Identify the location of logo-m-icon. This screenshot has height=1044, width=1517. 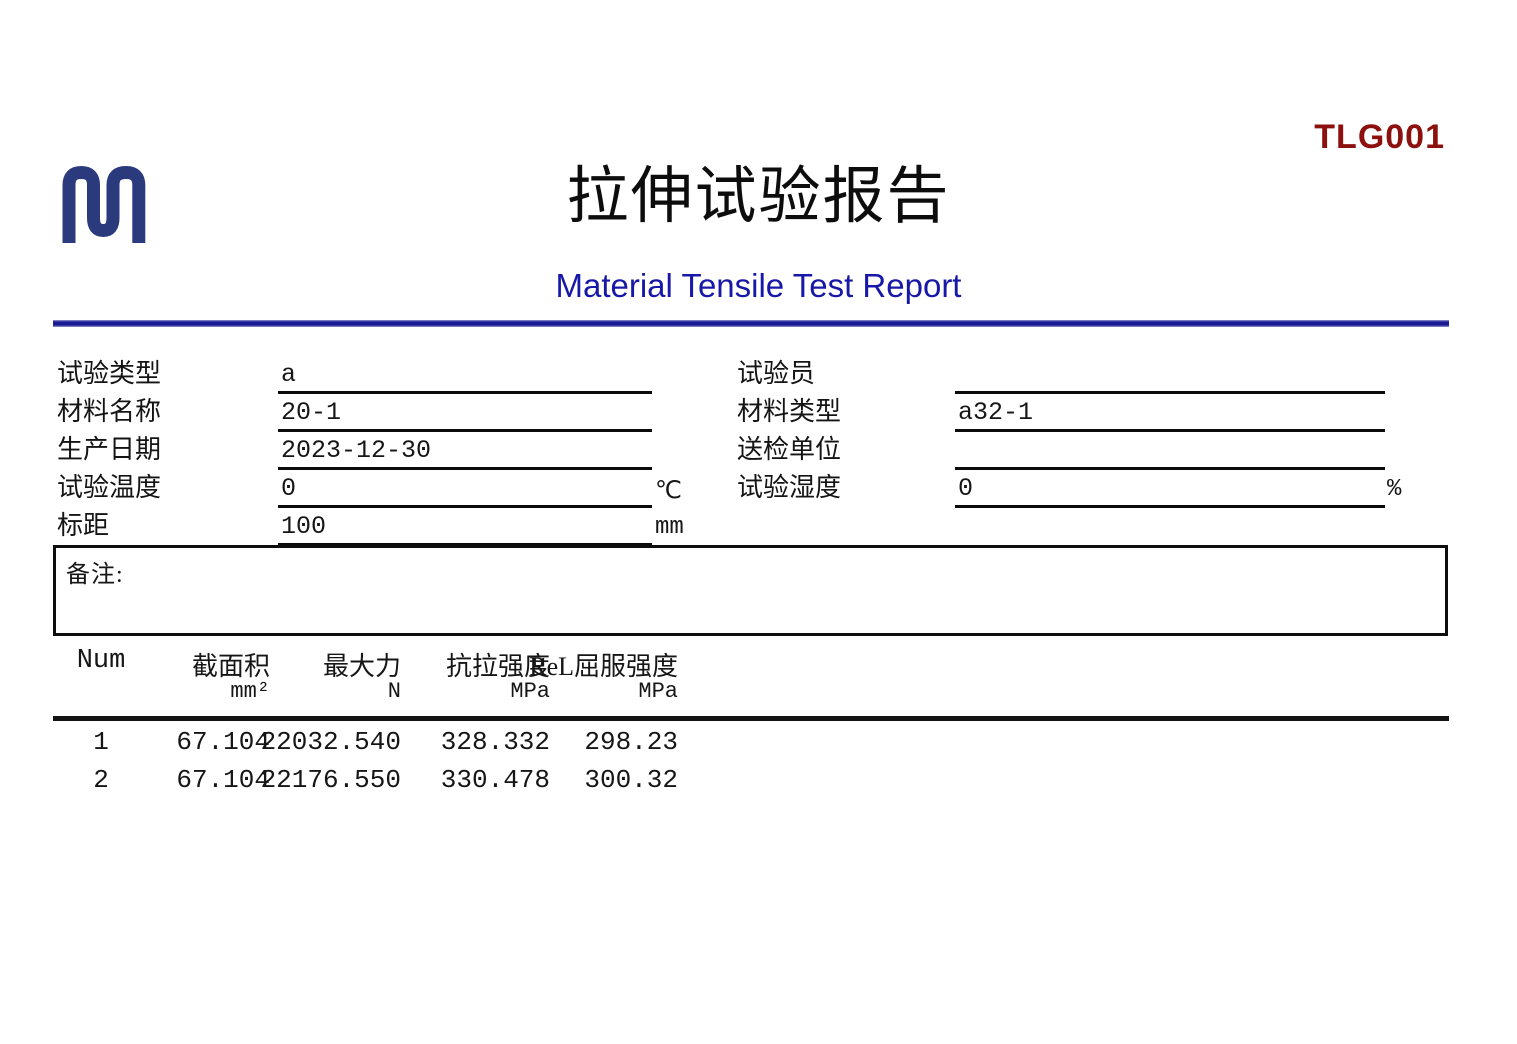
(104, 204).